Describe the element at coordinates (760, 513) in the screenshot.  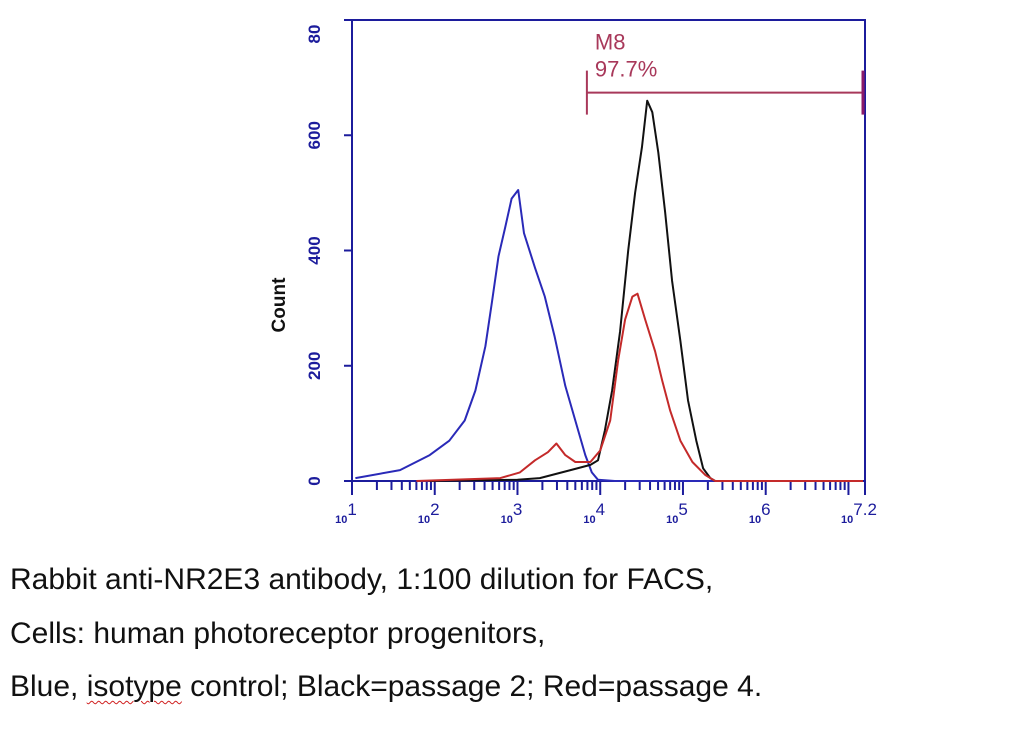
I see `x-tick-label: 10⁶` at that location.